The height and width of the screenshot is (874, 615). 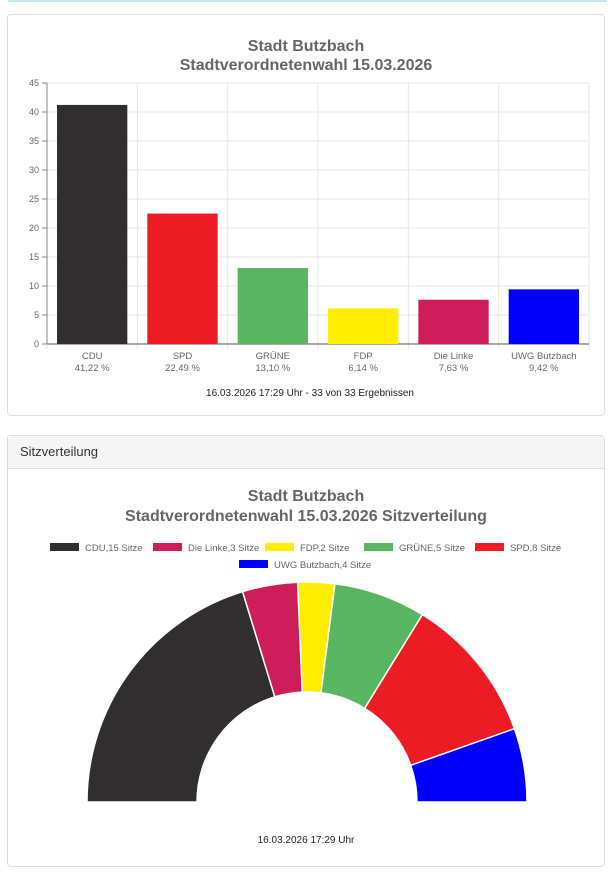 I want to click on legend-label: FDP,2 Sitze, so click(x=324, y=548).